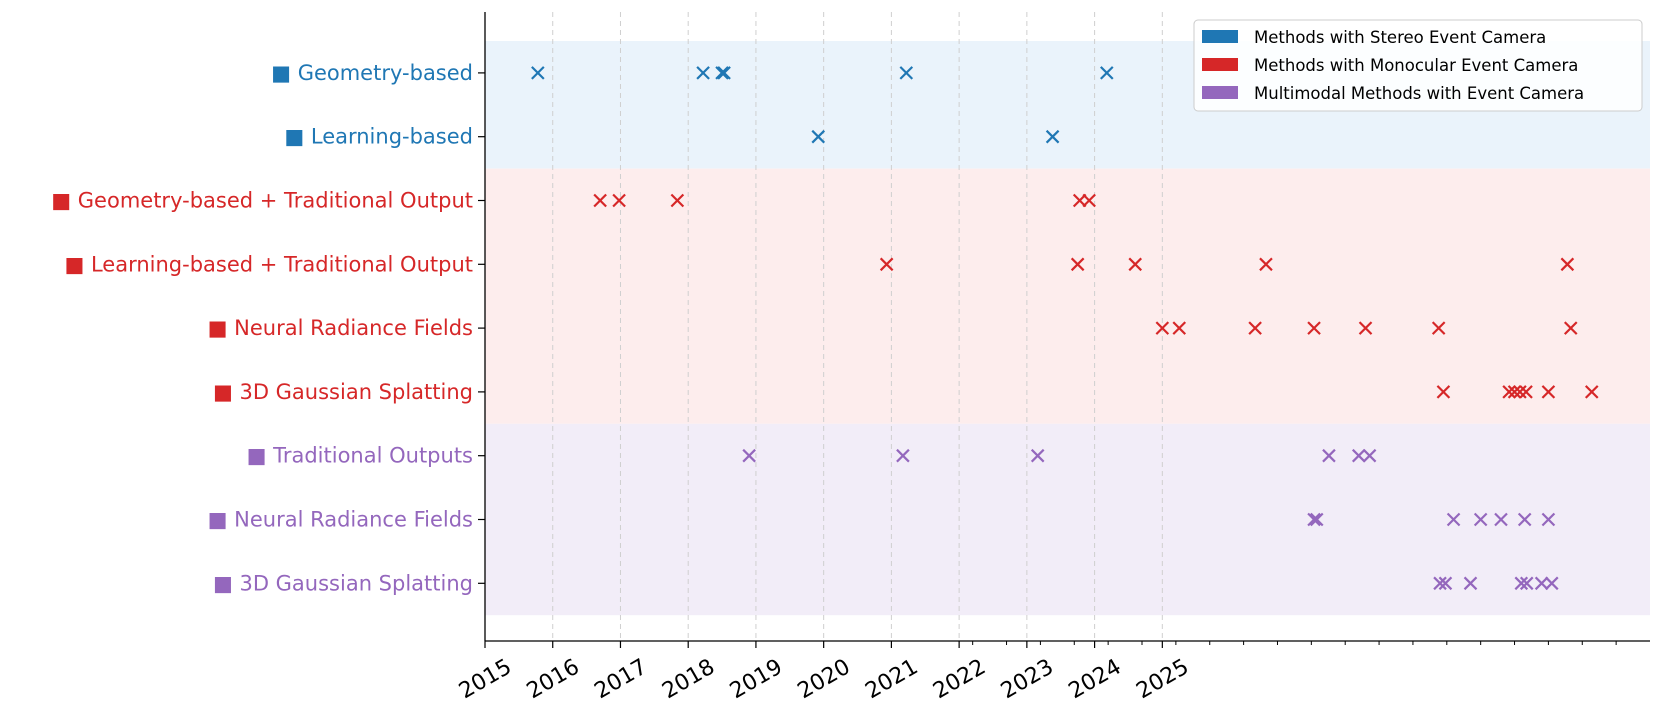 This screenshot has height=717, width=1661. Describe the element at coordinates (360, 456) in the screenshot. I see `category-label: ■ Traditional Outputs` at that location.